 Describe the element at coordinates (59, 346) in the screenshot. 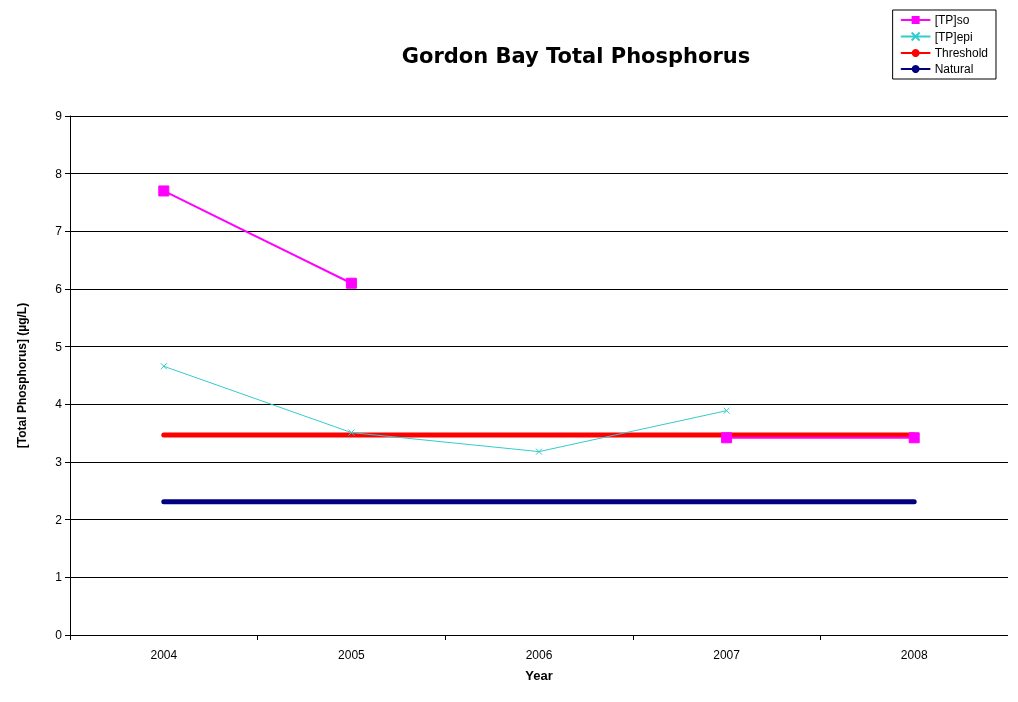

I see `y-tick-label: 5` at that location.